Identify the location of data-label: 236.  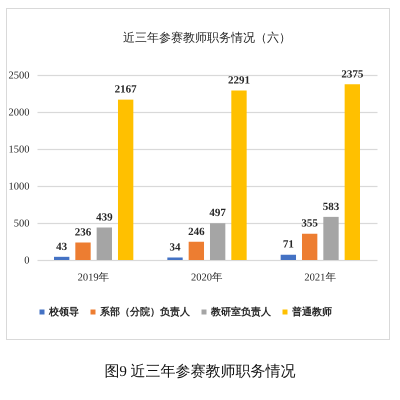
(83, 232).